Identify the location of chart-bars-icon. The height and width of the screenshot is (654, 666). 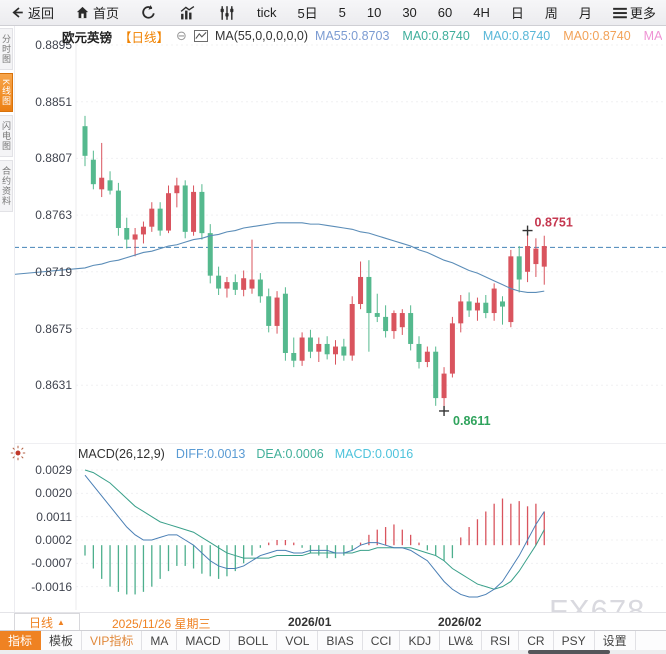
(187, 13).